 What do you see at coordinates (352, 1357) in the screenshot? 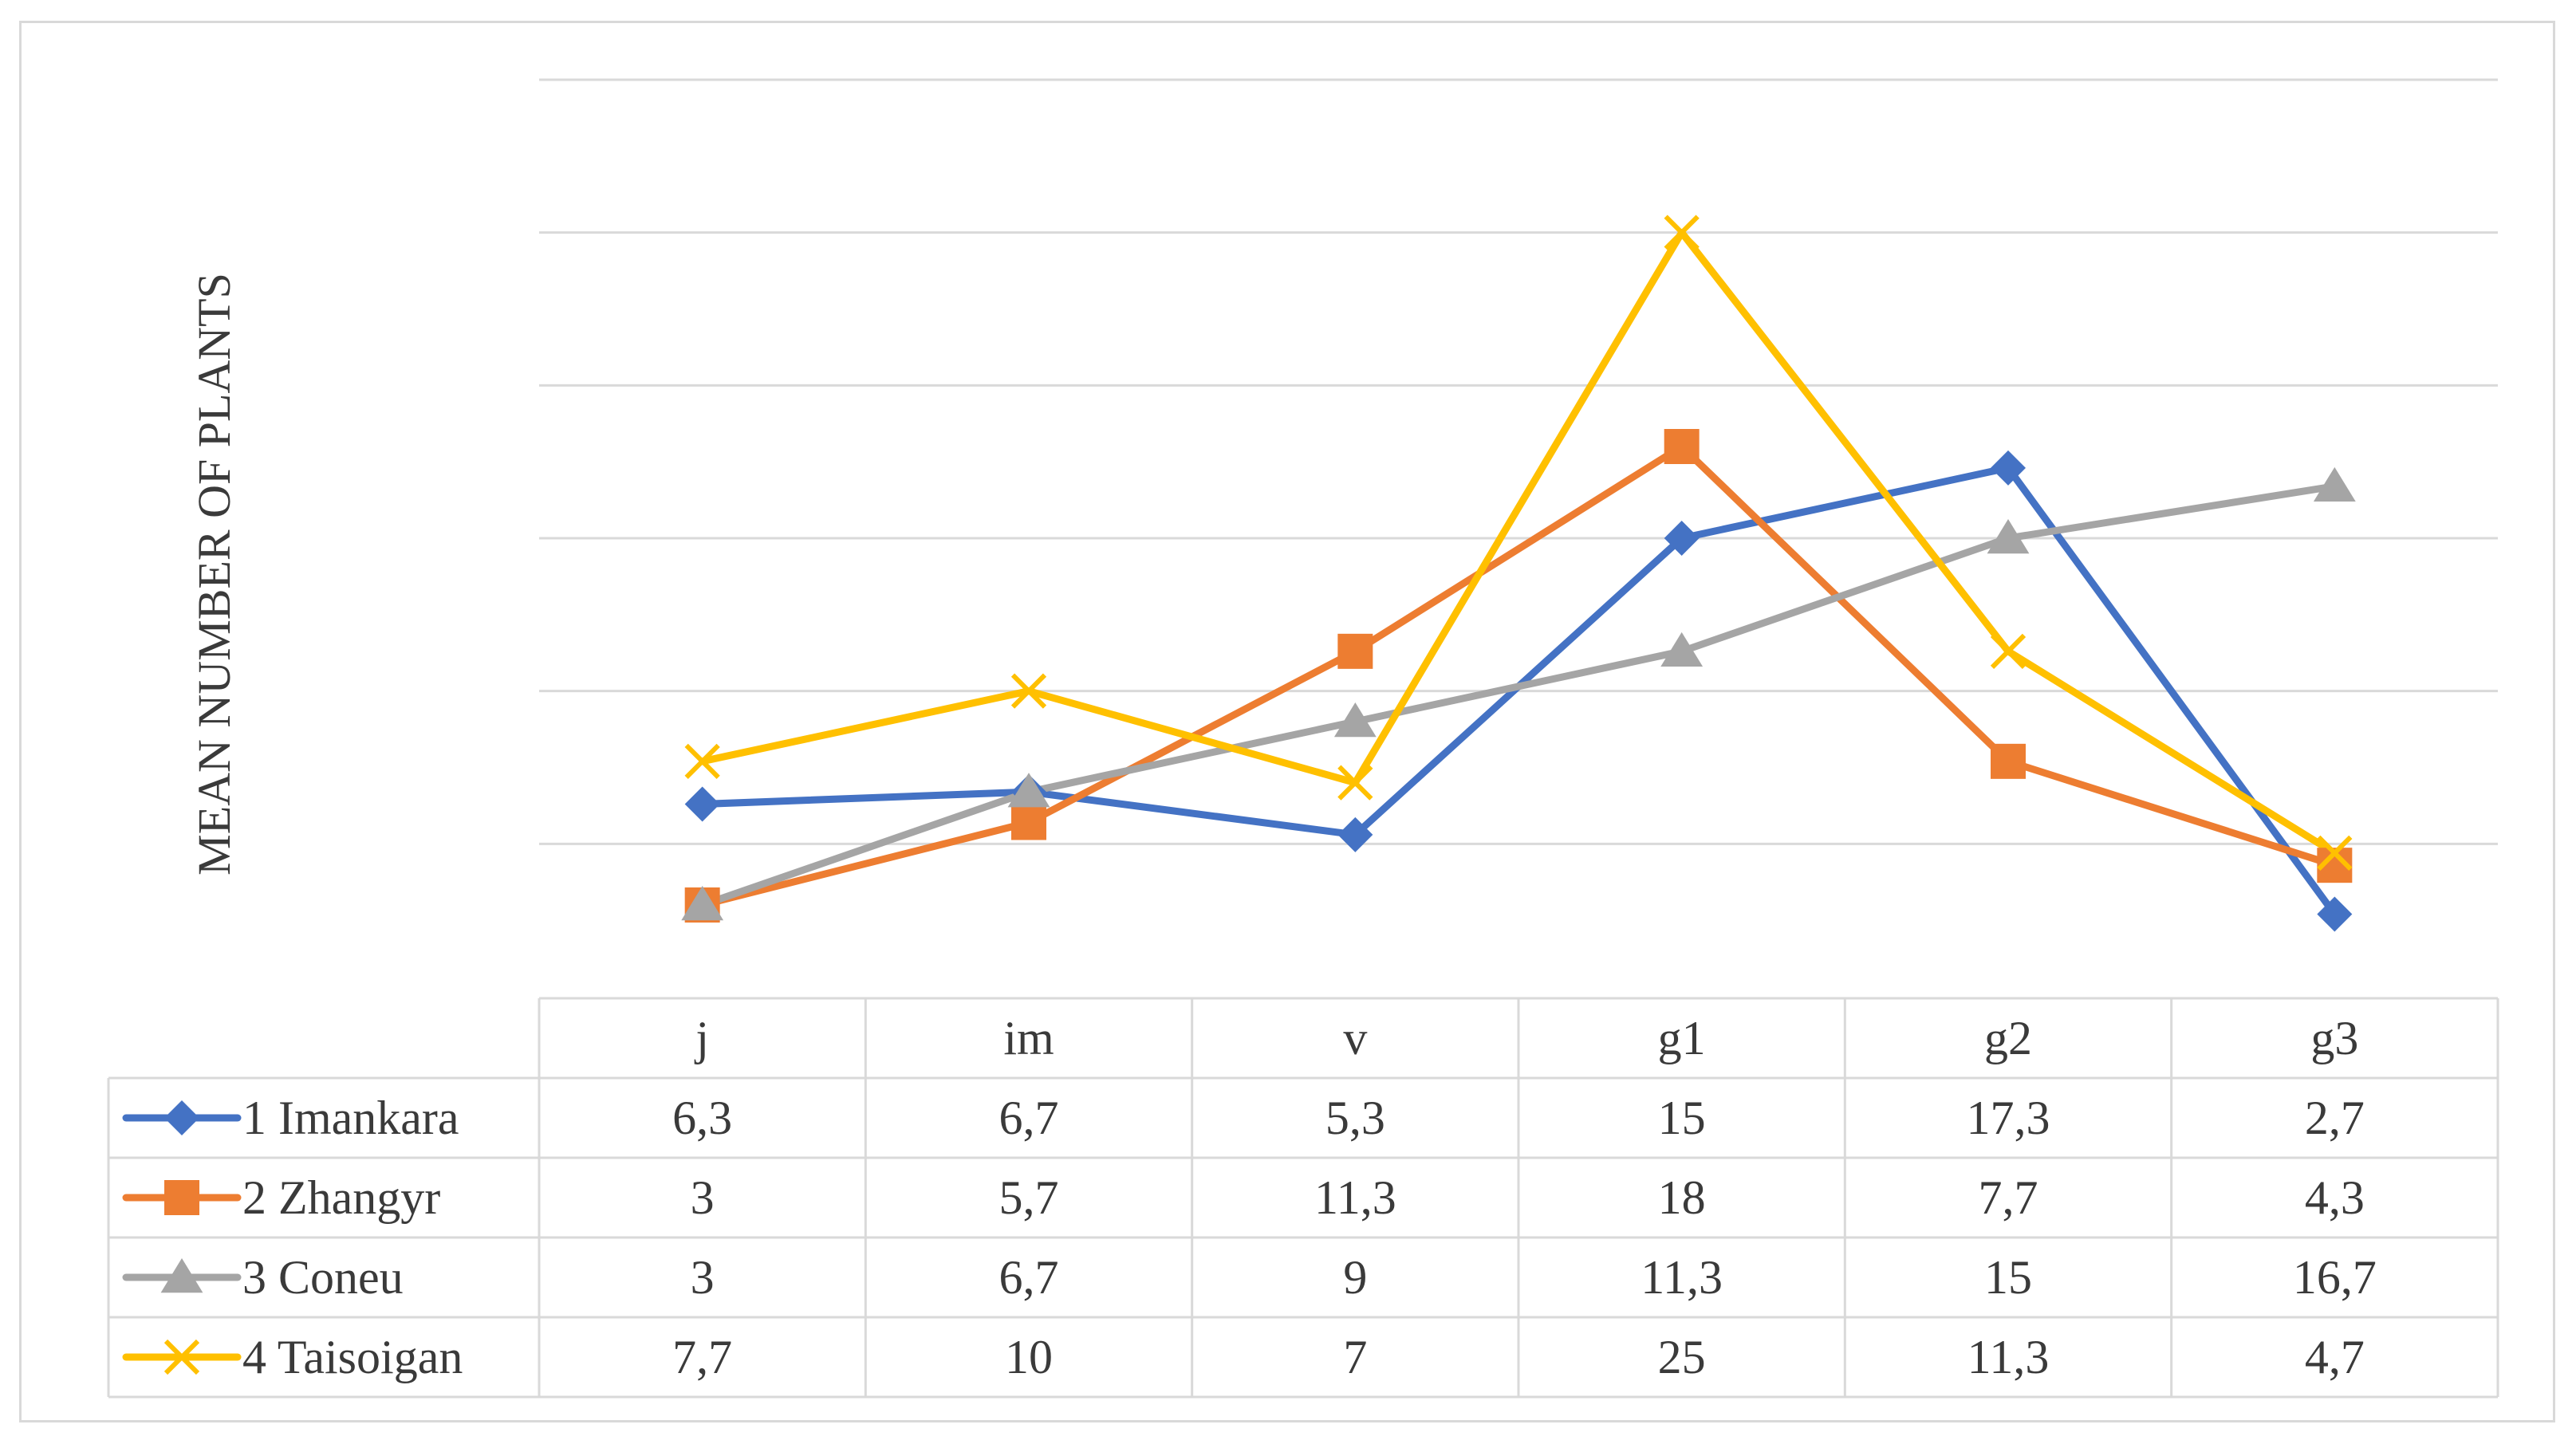
I see `legend-series-name: 4 Taisoigan` at bounding box center [352, 1357].